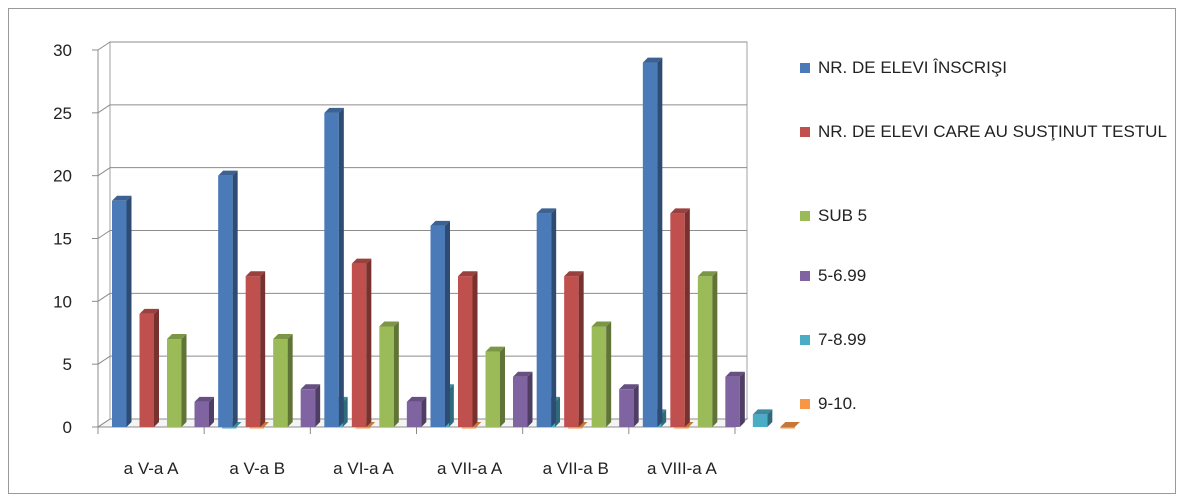  What do you see at coordinates (984, 132) in the screenshot?
I see `legend-item: NR. DE ELEVI CARE AU SUSŢINUT TESTUL` at bounding box center [984, 132].